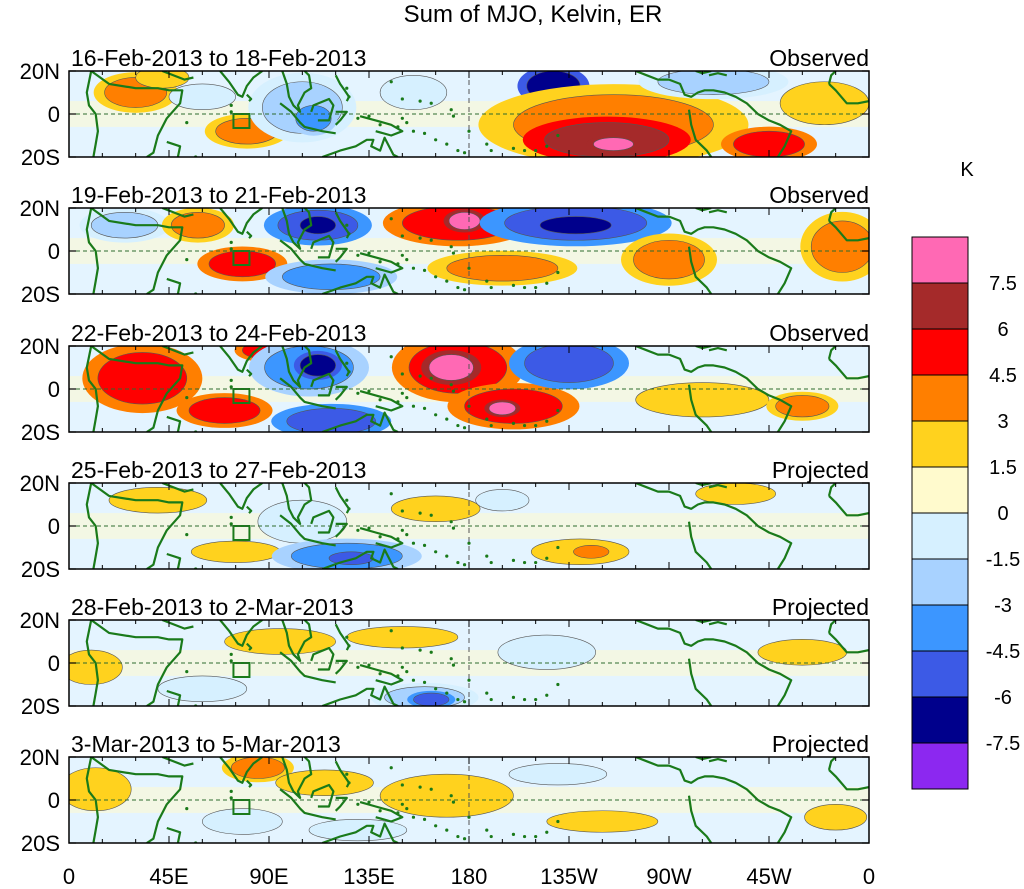 The image size is (1024, 889). I want to click on colorbar-label: 3, so click(1002, 422).